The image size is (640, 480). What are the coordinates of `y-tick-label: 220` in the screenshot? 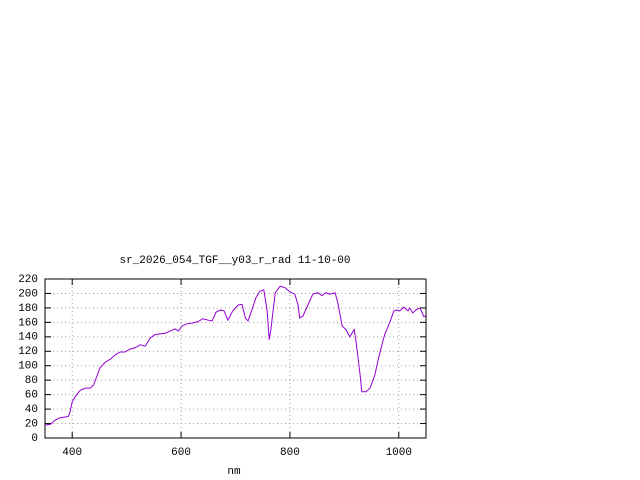 It's located at (28, 280).